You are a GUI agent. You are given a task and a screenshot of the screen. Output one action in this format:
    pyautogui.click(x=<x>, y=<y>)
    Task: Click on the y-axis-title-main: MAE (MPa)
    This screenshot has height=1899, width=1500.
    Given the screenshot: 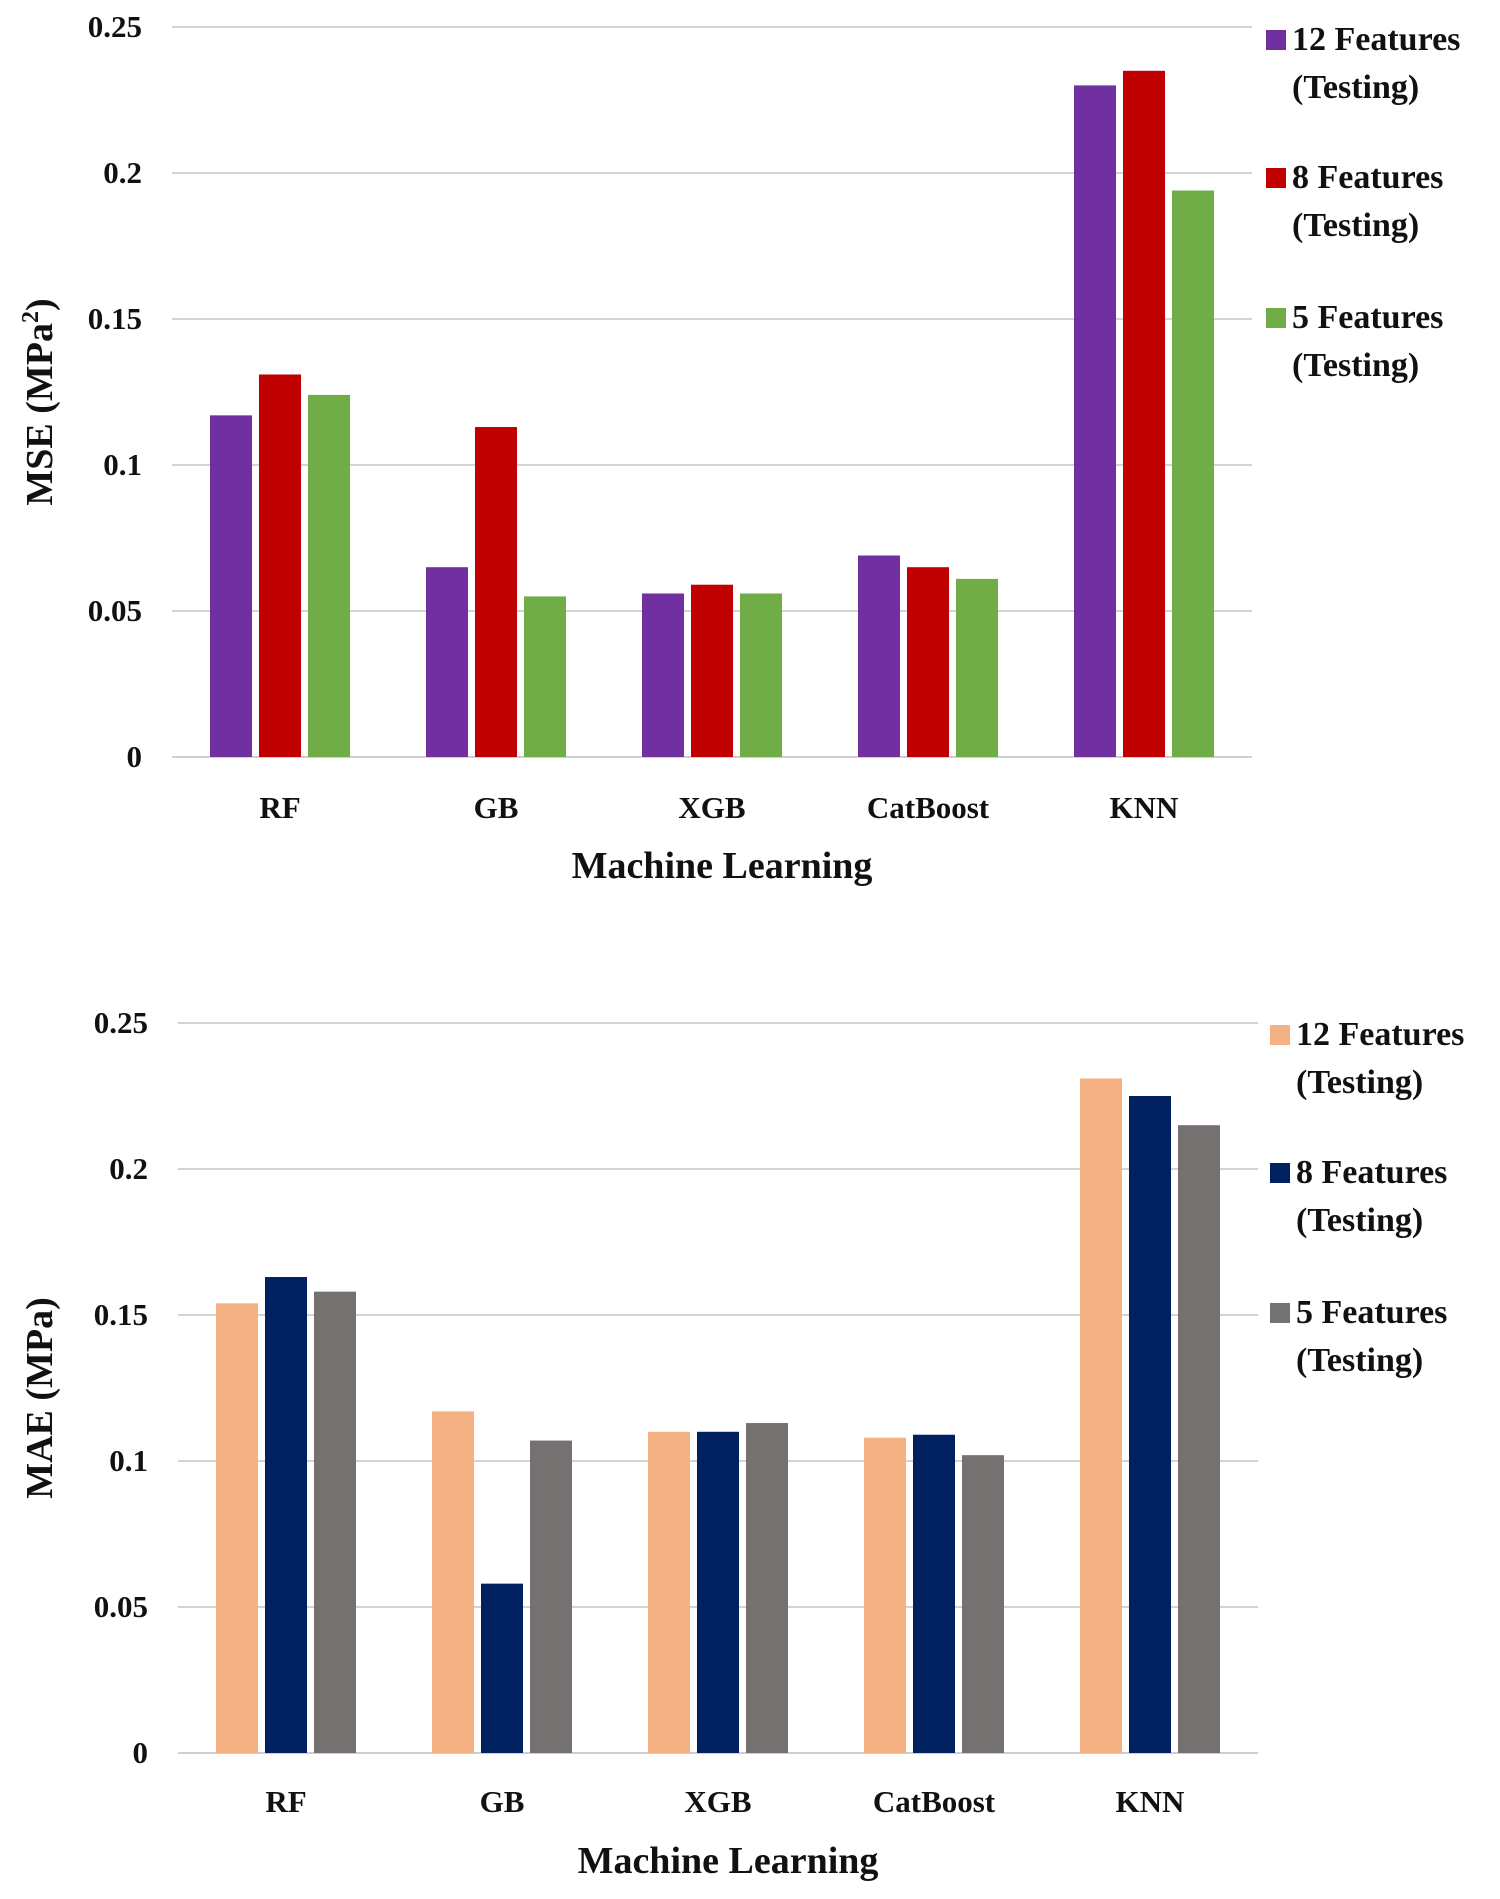 What is the action you would take?
    pyautogui.click(x=40, y=1398)
    